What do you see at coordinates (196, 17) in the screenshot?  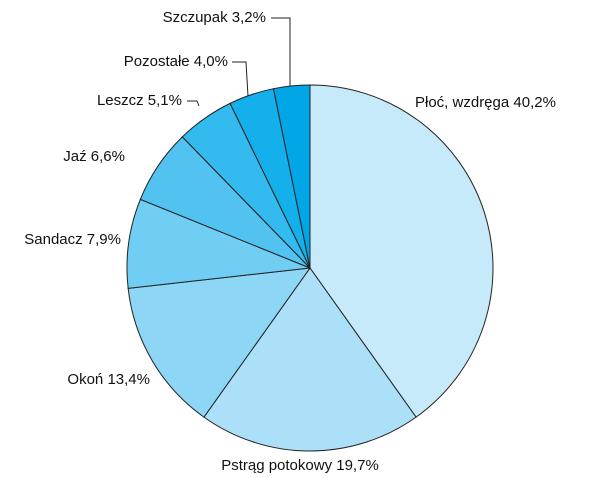 I see `category-label: Szczupak` at bounding box center [196, 17].